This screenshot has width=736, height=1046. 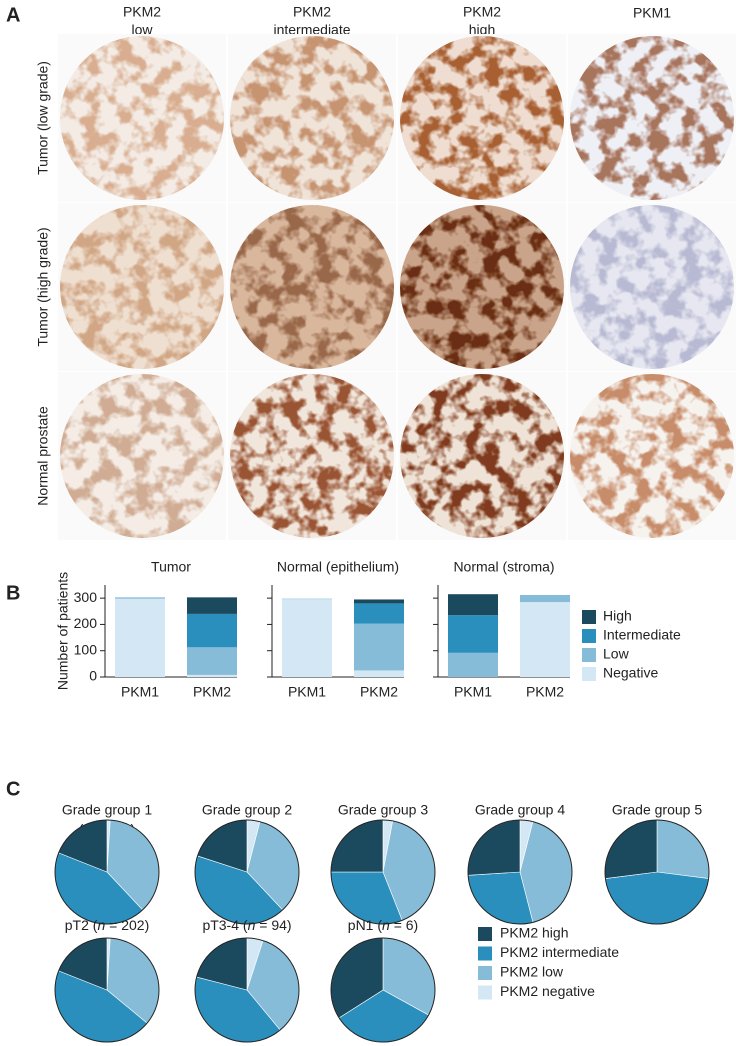 I want to click on legend-label: Intermediate, so click(x=642, y=635).